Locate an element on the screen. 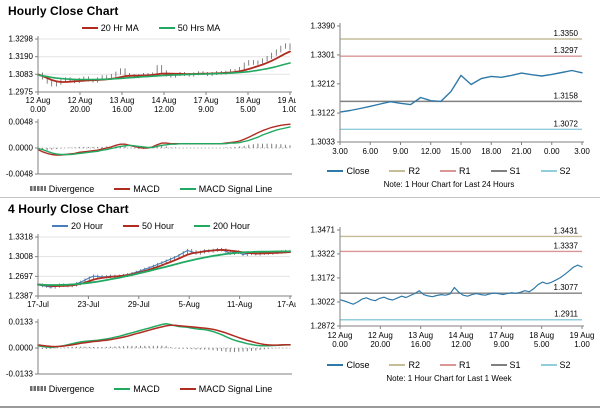 This screenshot has width=600, height=413. bars-swatch-icon is located at coordinates (37, 188).